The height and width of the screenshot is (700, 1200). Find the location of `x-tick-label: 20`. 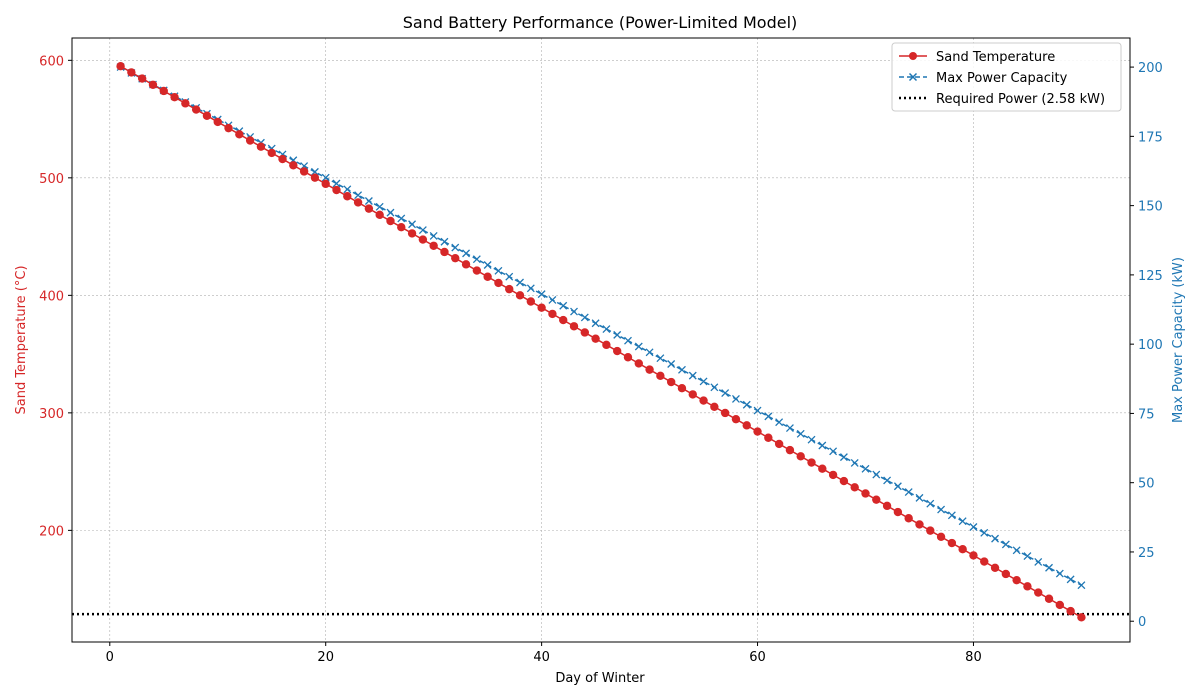

x-tick-label: 20 is located at coordinates (325, 657).